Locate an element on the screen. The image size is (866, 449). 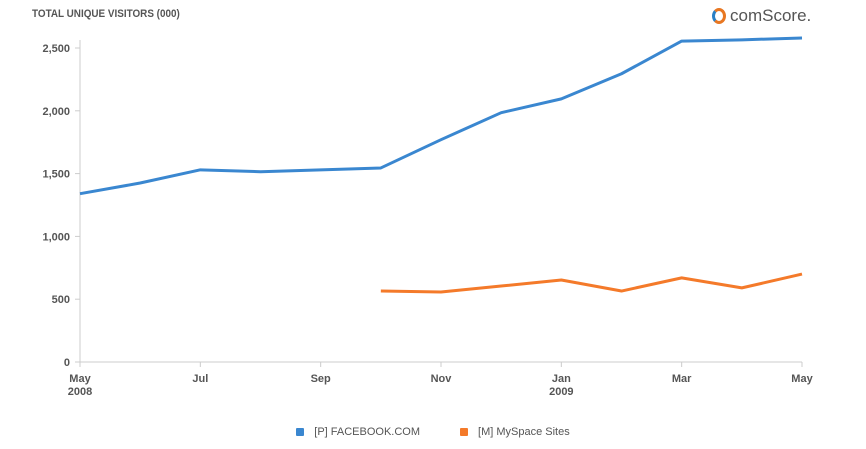
y-tick-label: 0 is located at coordinates (67, 363).